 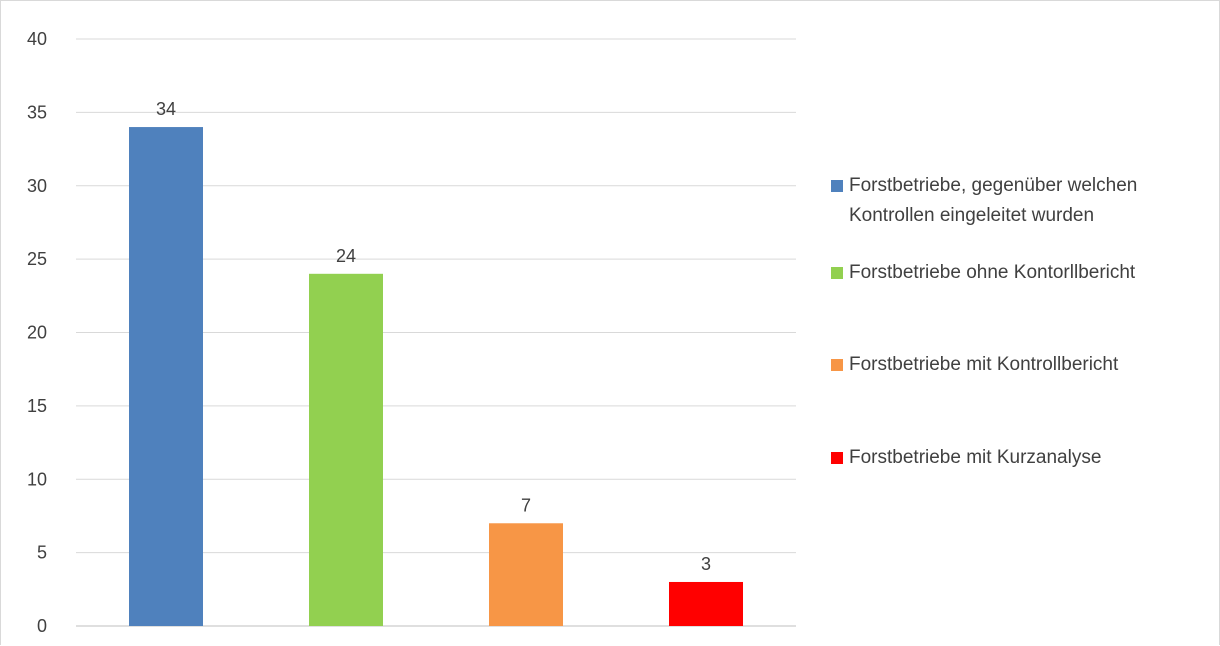 What do you see at coordinates (346, 256) in the screenshot?
I see `data-label-2: 24` at bounding box center [346, 256].